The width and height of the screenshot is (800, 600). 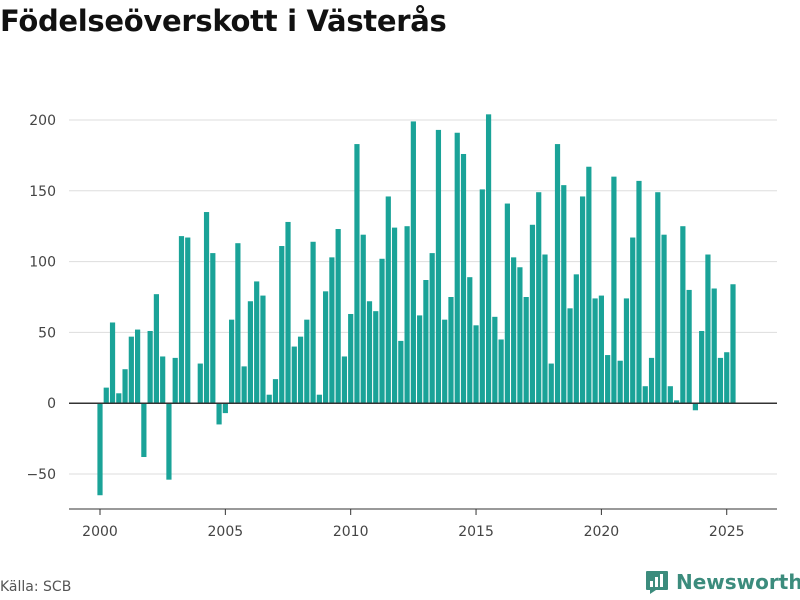 I want to click on brand-name: Newsworthy, so click(x=738, y=582).